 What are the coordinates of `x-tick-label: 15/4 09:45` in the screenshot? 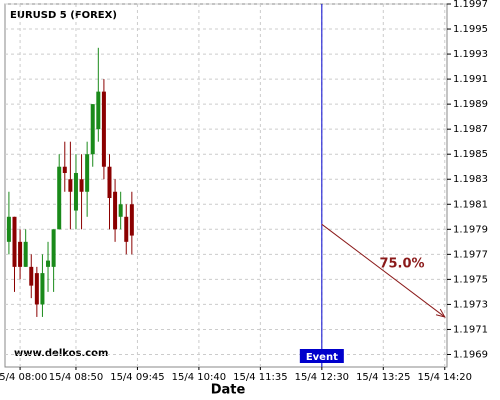 It's located at (137, 377).